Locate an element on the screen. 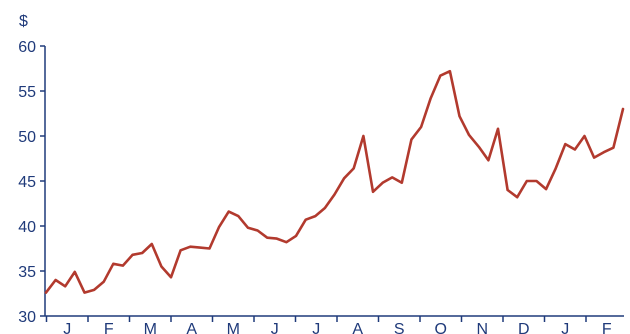 The image size is (630, 334). x-tick-label: S is located at coordinates (399, 327).